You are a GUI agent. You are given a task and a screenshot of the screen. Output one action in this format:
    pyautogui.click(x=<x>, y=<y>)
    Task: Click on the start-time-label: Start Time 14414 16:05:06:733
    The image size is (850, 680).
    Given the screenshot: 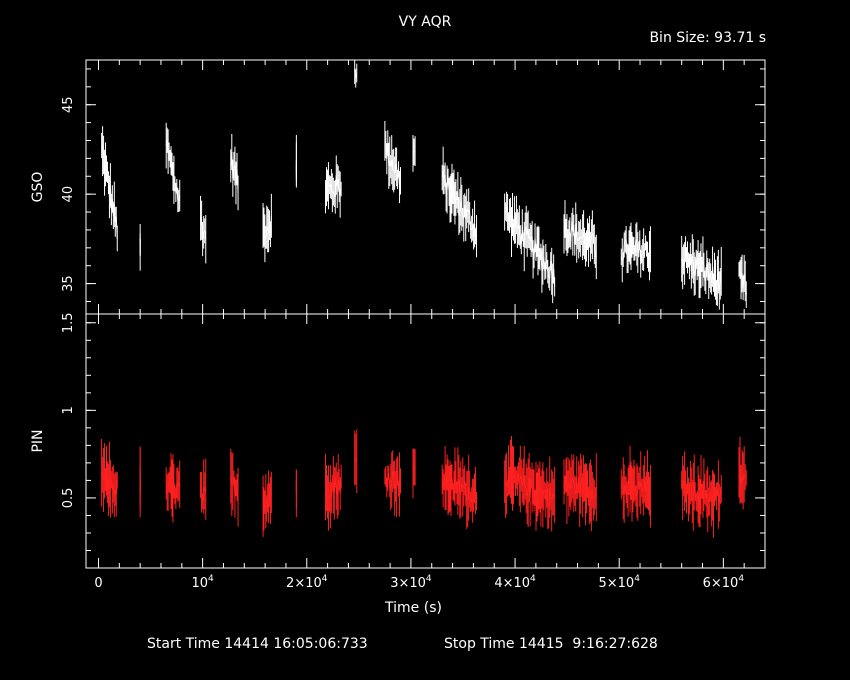 What is the action you would take?
    pyautogui.click(x=257, y=644)
    